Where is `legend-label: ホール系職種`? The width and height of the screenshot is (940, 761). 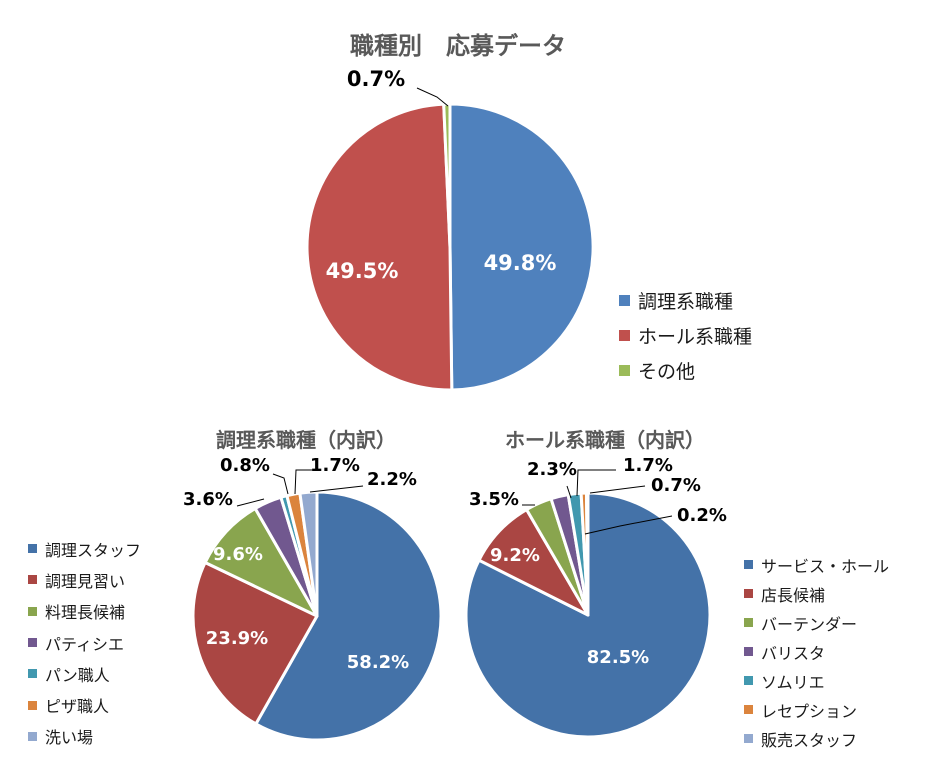
legend-label: ホール系職種 is located at coordinates (695, 337).